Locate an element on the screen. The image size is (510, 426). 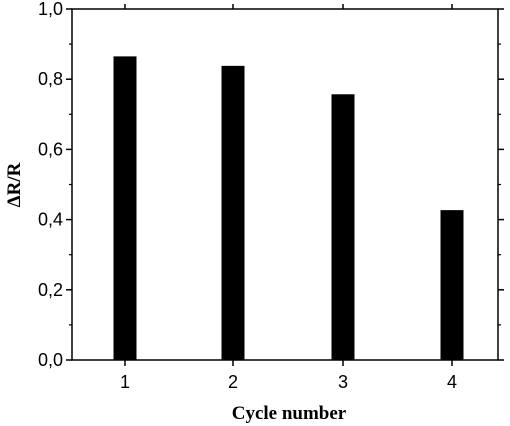
y-tick-label: 0,8 is located at coordinates (50, 79).